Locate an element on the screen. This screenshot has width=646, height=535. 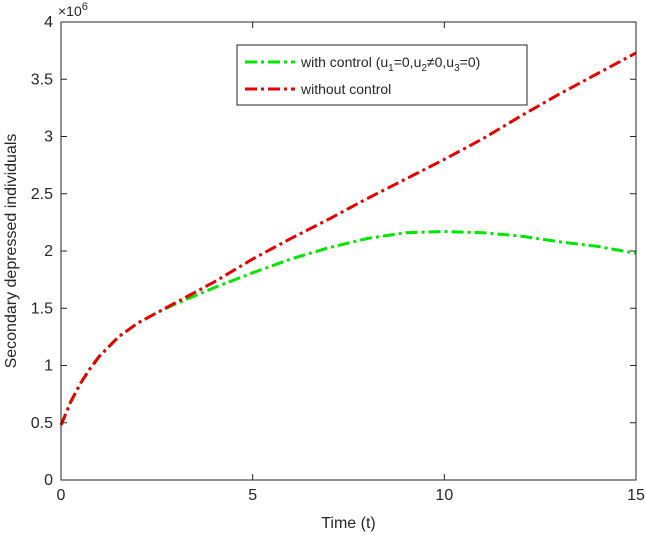
y-tick-label: 2.5 is located at coordinates (42, 194).